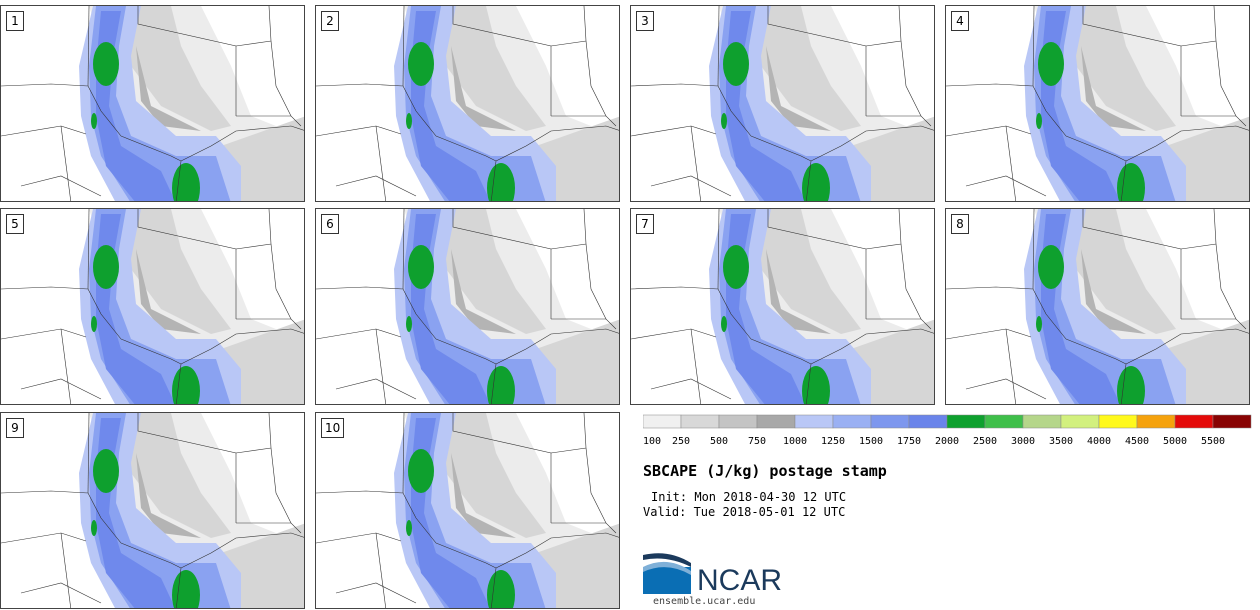 The width and height of the screenshot is (1260, 610). Describe the element at coordinates (1175, 441) in the screenshot. I see `colorbar-label: 5000` at that location.